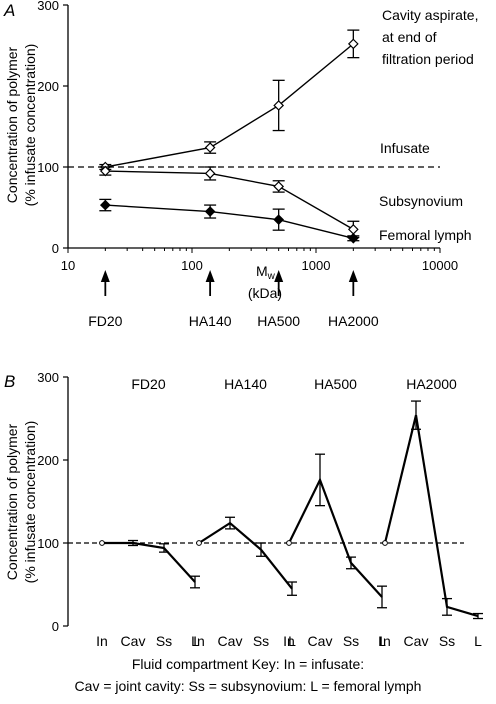 This screenshot has height=704, width=496. Describe the element at coordinates (278, 321) in the screenshot. I see `arrow-label: HA500` at that location.